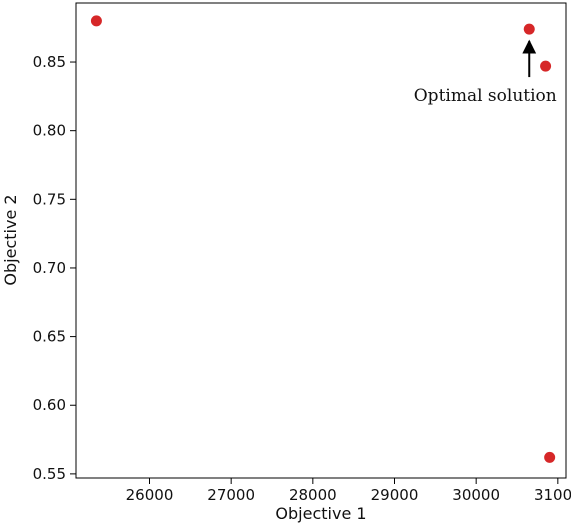 This screenshot has height=527, width=571. What do you see at coordinates (49, 474) in the screenshot?
I see `y-tick-label: 0.55` at bounding box center [49, 474].